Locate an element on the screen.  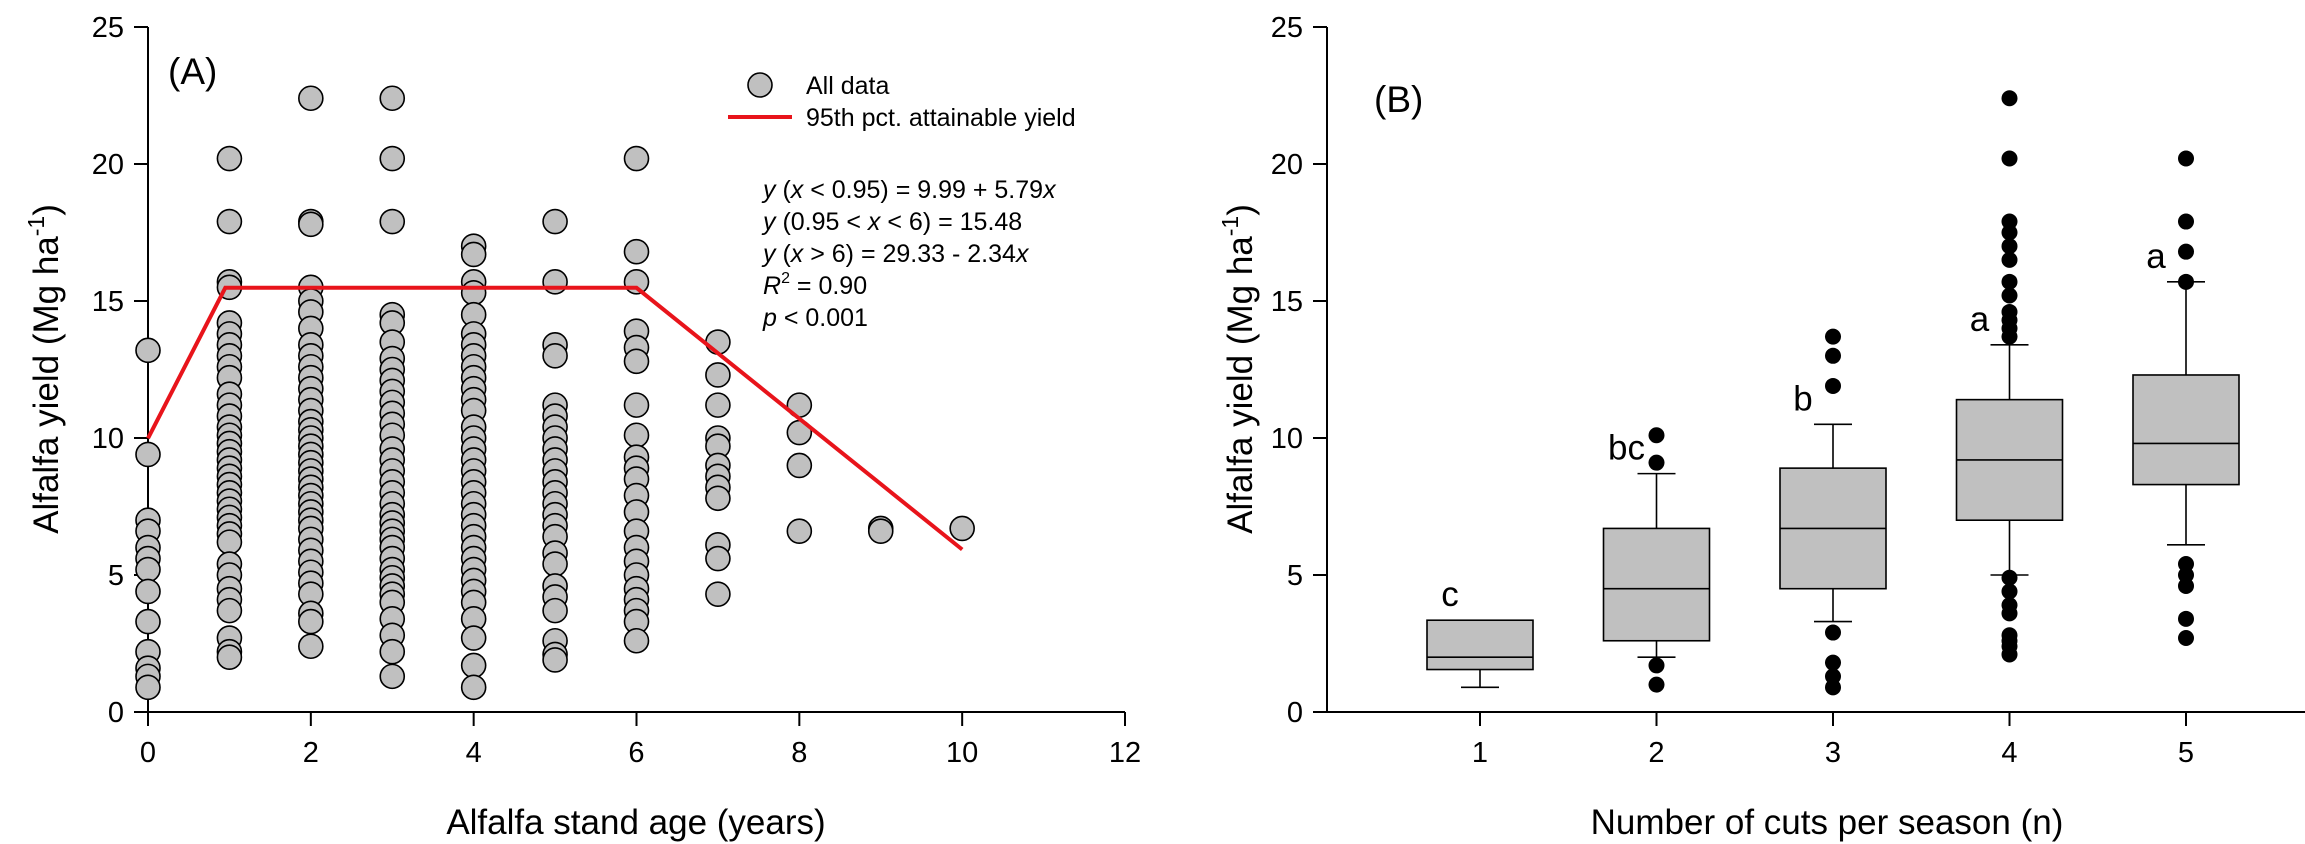
legend-all-data-marker is located at coordinates (760, 85).